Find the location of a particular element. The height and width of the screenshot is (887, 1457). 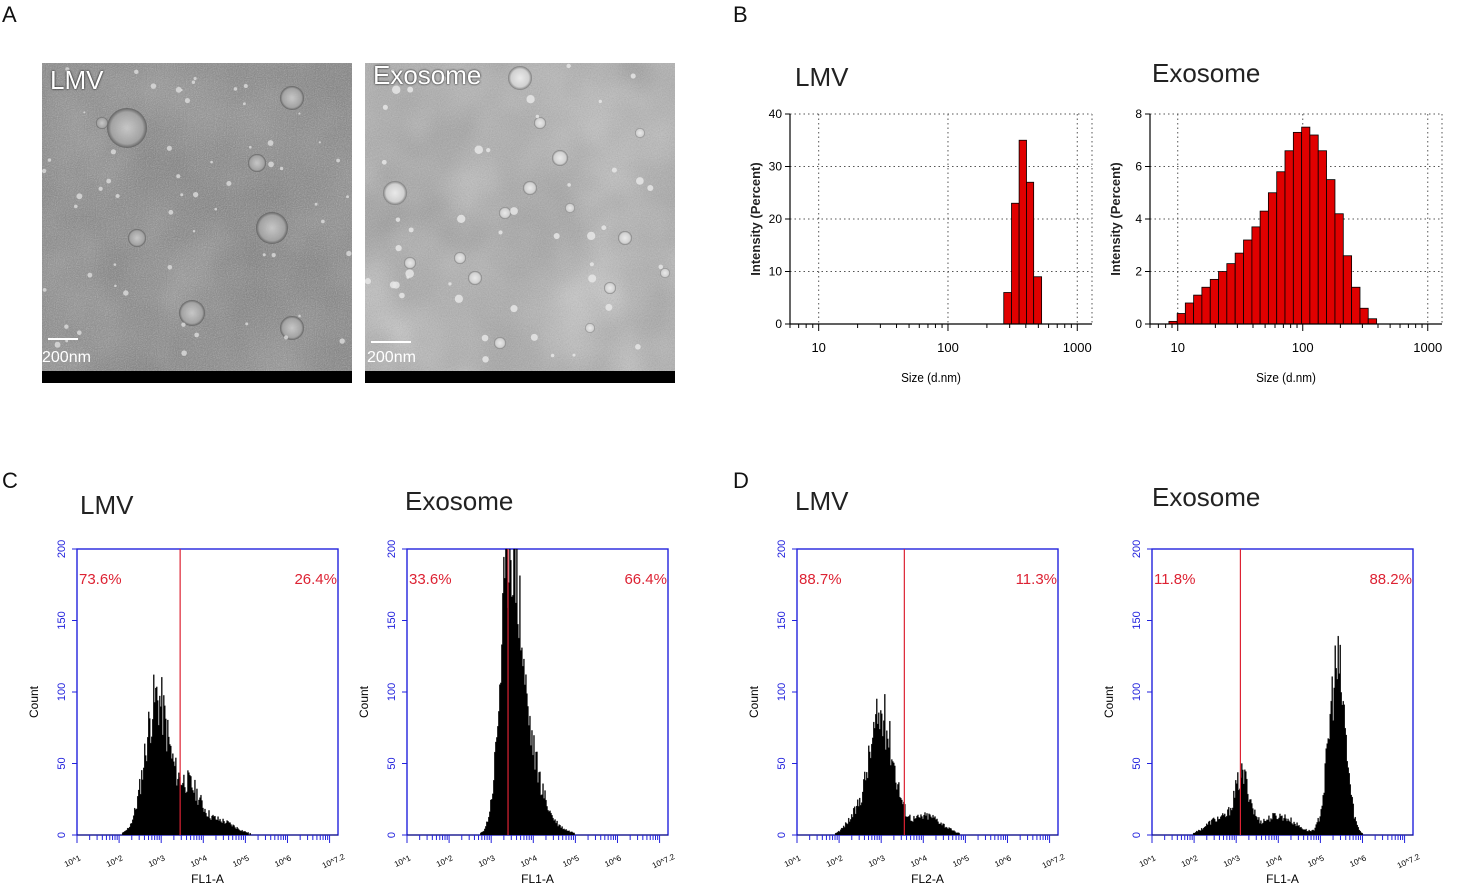

panel-letter-c: C is located at coordinates (10, 480).